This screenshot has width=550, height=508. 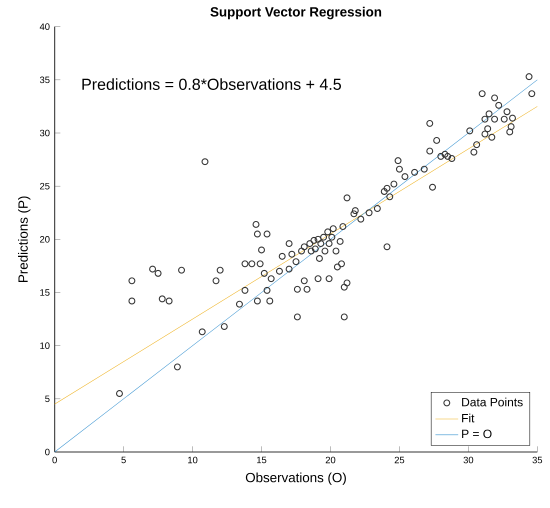 What do you see at coordinates (296, 13) in the screenshot?
I see `chart-title: Support Vector Regression` at bounding box center [296, 13].